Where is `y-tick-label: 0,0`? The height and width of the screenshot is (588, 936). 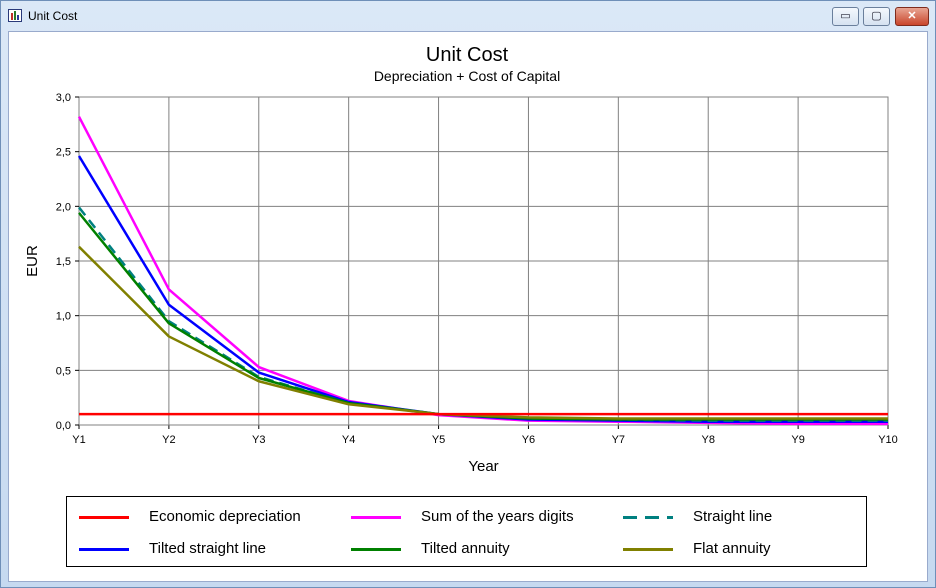 y-tick-label: 0,0 is located at coordinates (63, 426).